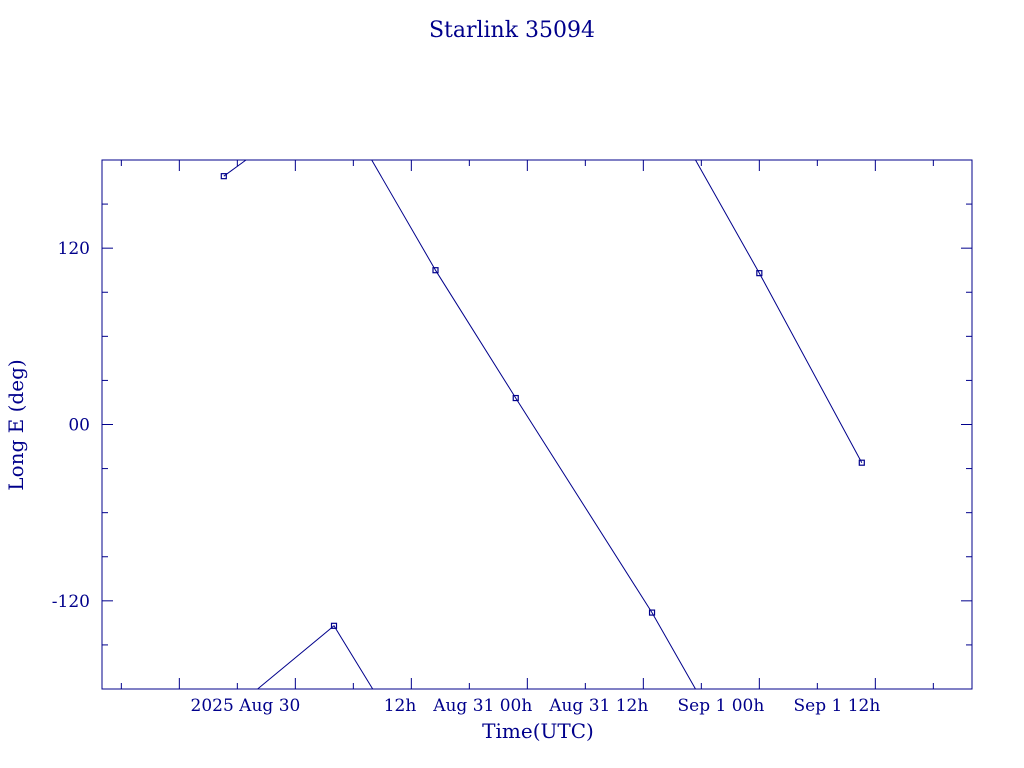 The width and height of the screenshot is (1024, 768). What do you see at coordinates (482, 706) in the screenshot?
I see `x-tick-label: Aug 31 00h` at bounding box center [482, 706].